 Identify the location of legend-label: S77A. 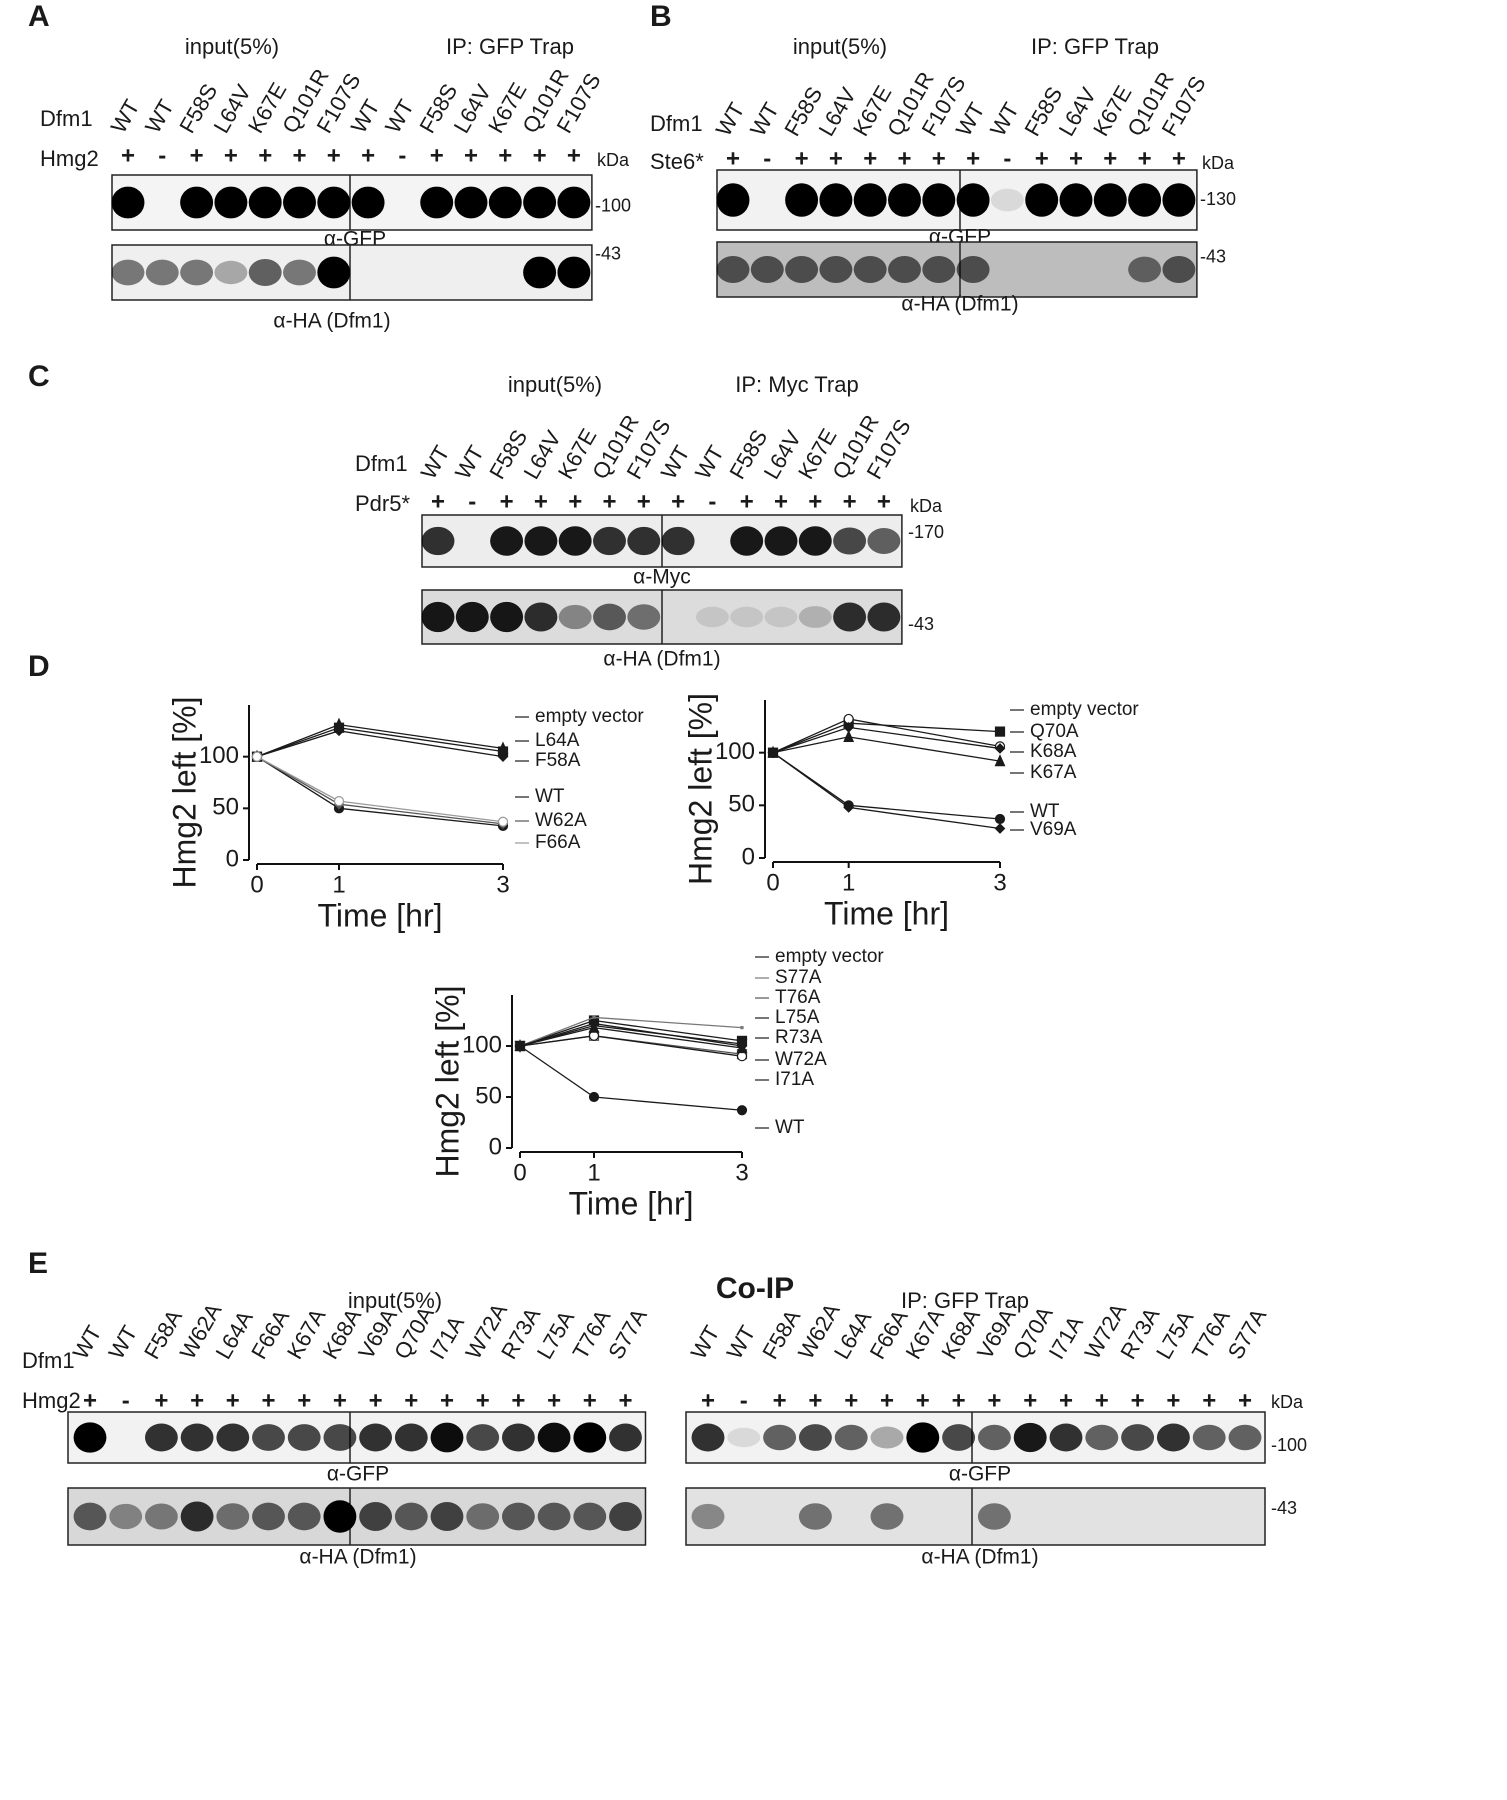
(798, 977).